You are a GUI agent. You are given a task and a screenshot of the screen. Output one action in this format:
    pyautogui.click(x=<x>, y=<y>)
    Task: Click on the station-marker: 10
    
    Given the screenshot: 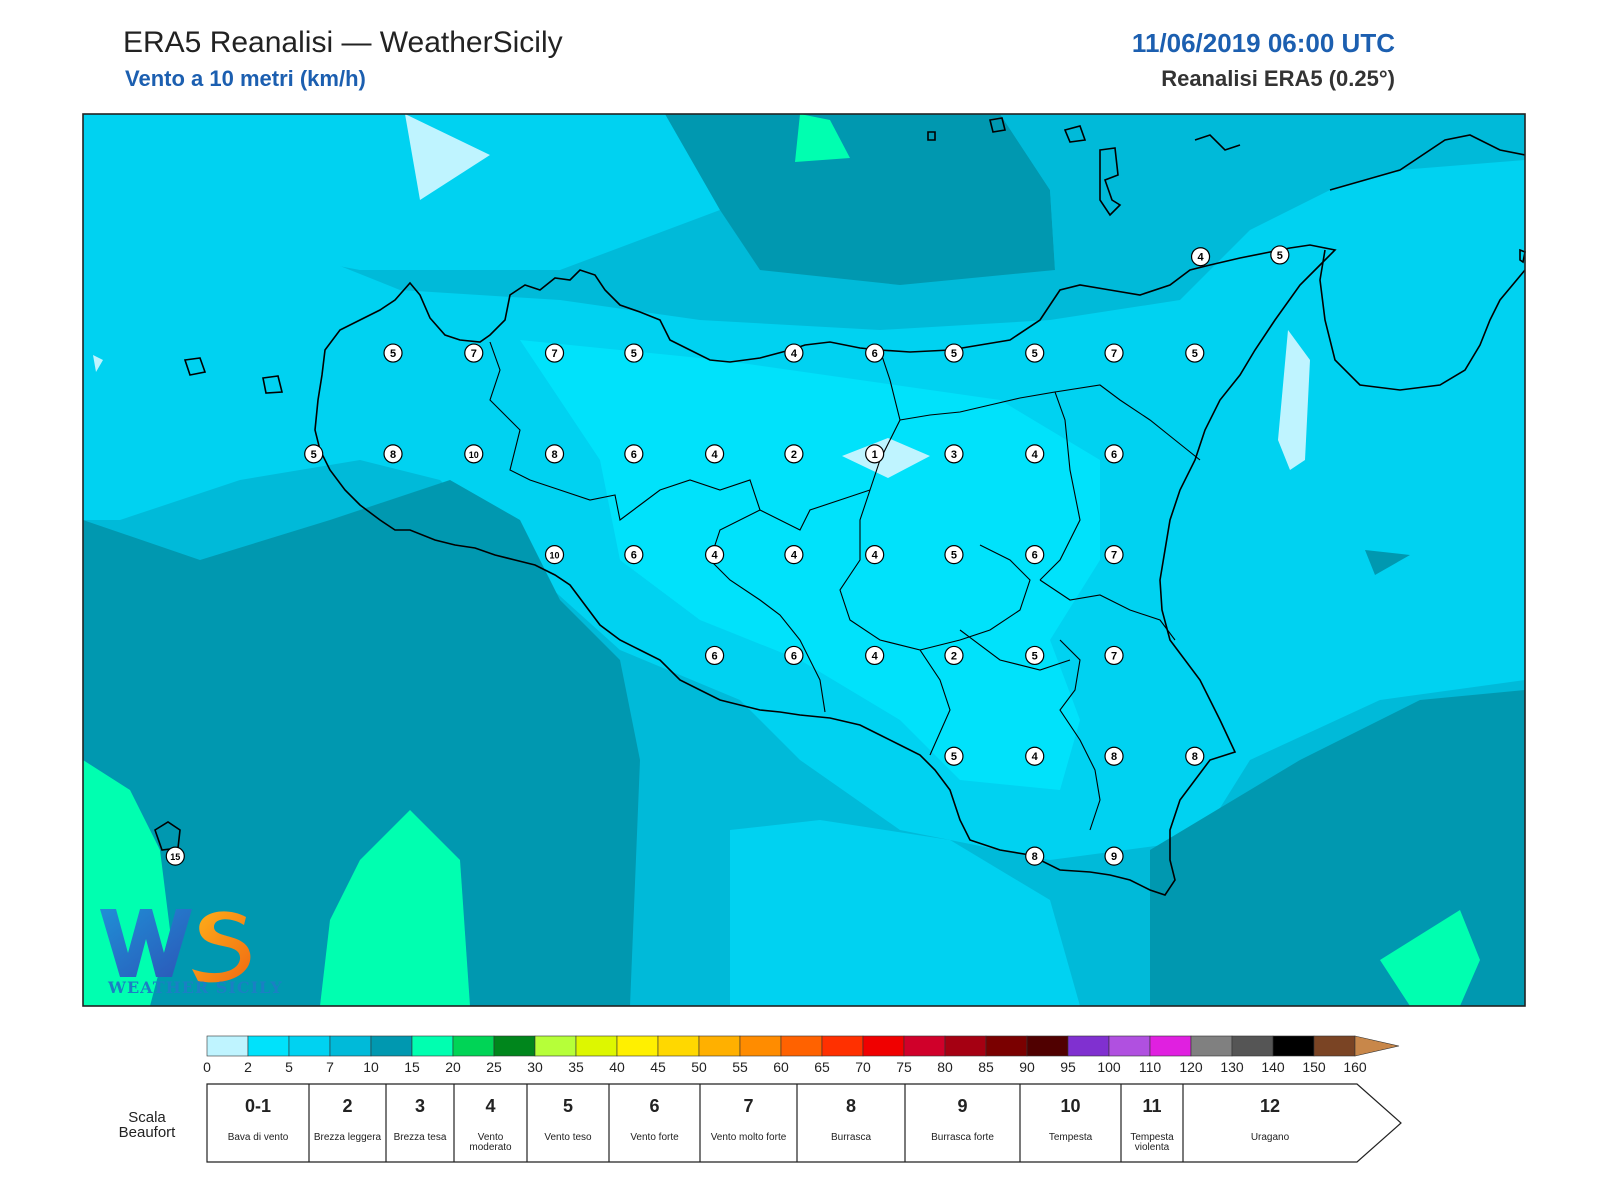 What is the action you would take?
    pyautogui.click(x=474, y=454)
    